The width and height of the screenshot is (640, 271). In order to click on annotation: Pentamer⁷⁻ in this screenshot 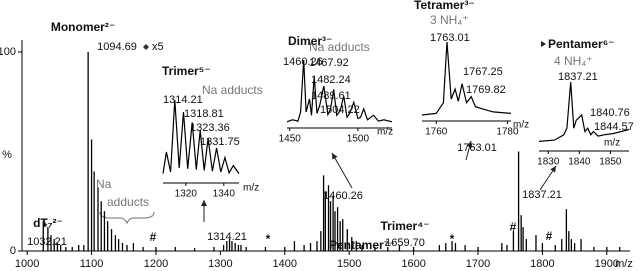, I will do `click(362, 245)`.